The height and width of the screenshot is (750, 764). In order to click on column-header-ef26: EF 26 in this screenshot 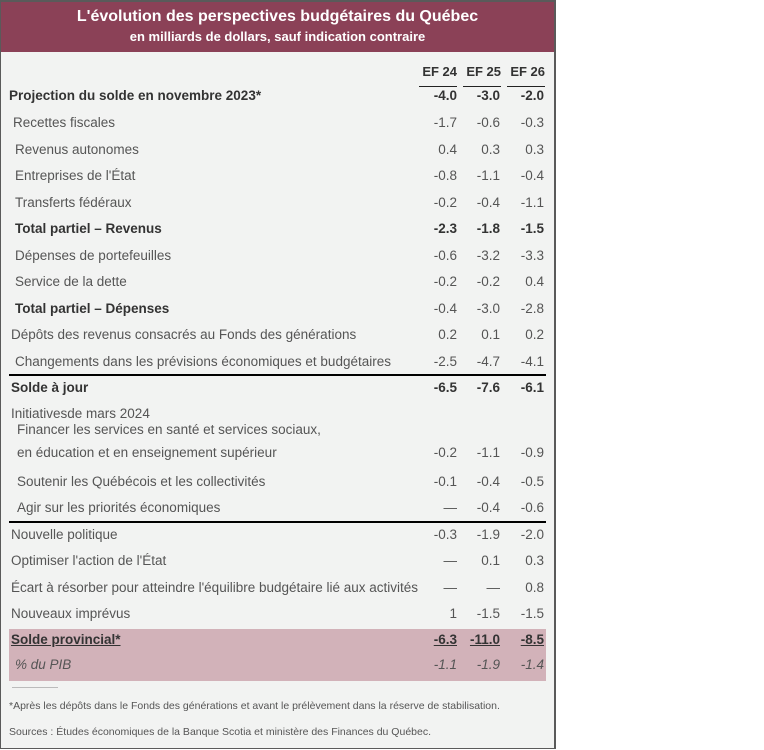, I will do `click(527, 71)`.